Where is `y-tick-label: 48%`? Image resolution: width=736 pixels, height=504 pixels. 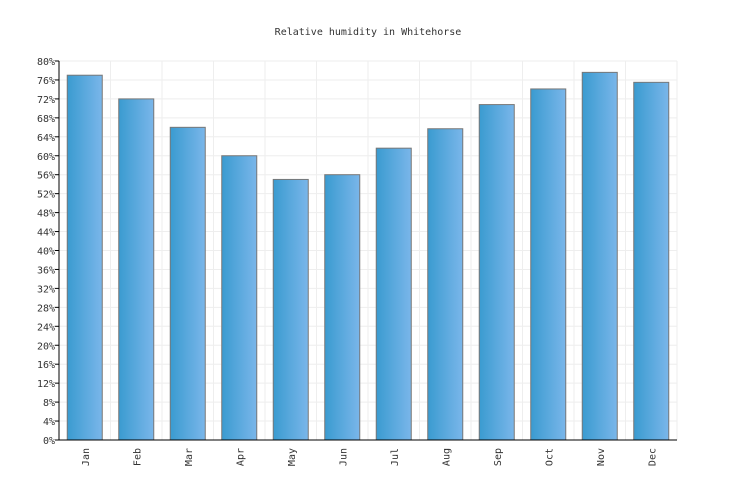
y-tick-label: 48% is located at coordinates (46, 214).